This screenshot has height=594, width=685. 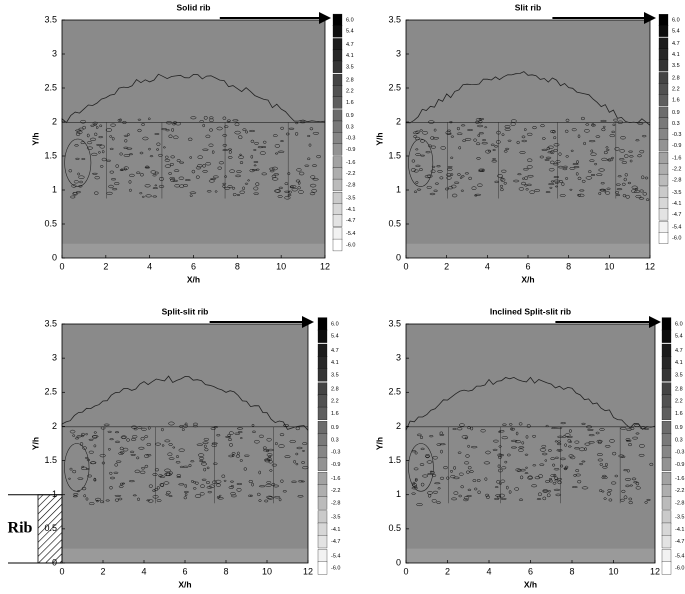 What do you see at coordinates (335, 375) in the screenshot?
I see `colorbar-label: 3.5` at bounding box center [335, 375].